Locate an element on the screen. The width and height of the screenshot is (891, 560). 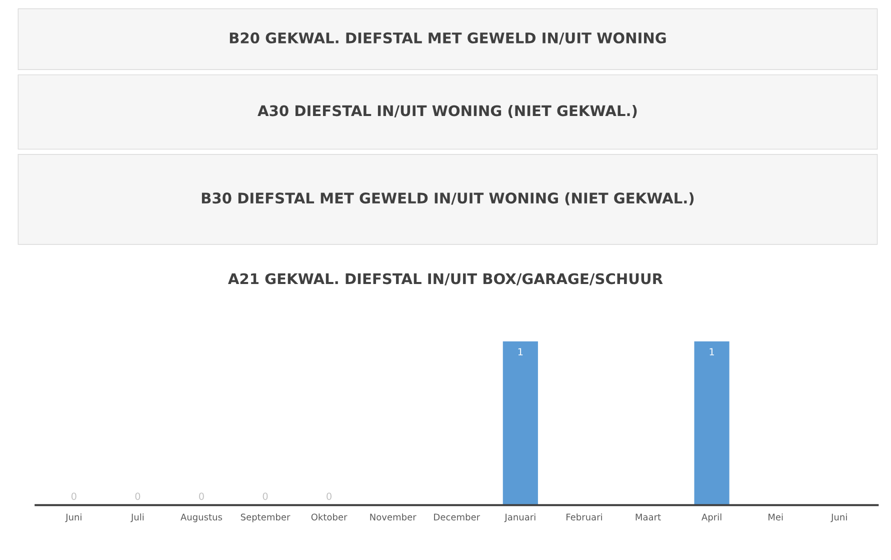
text: B20 GEKWAL. DIEFSTAL MET GEWELD IN/UIT WONING is located at coordinates (448, 38).